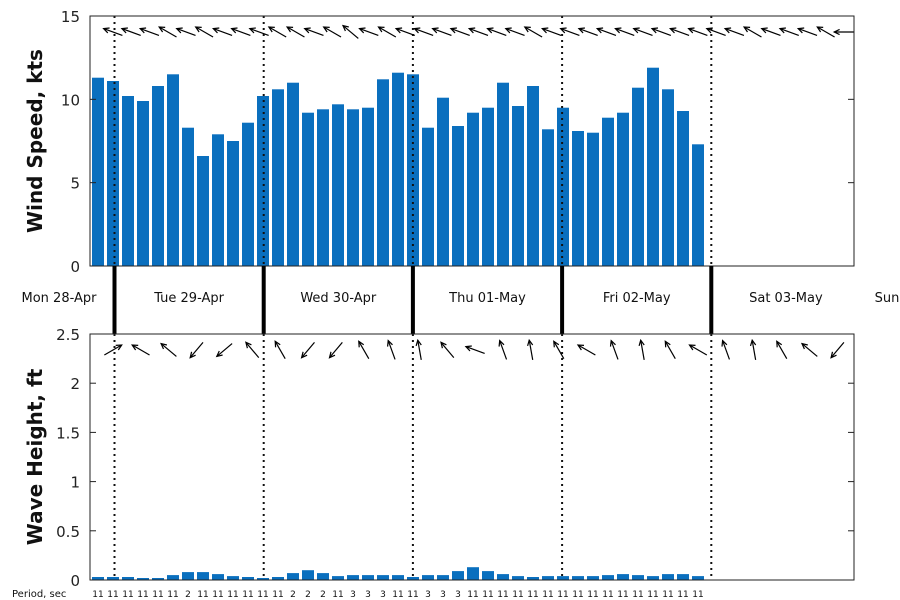 Image resolution: width=900 pixels, height=600 pixels. I want to click on y-tick-label: 1, so click(75, 483).